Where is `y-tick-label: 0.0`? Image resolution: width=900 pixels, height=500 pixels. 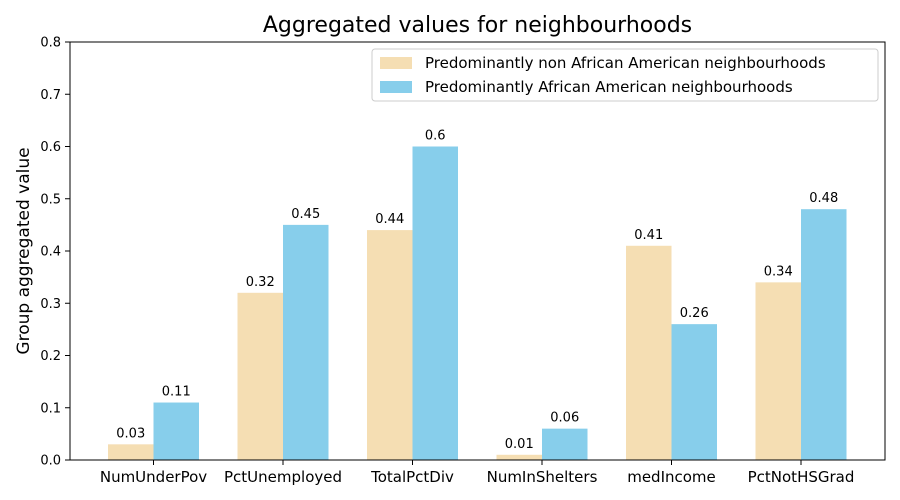
y-tick-label: 0.0 is located at coordinates (50, 461).